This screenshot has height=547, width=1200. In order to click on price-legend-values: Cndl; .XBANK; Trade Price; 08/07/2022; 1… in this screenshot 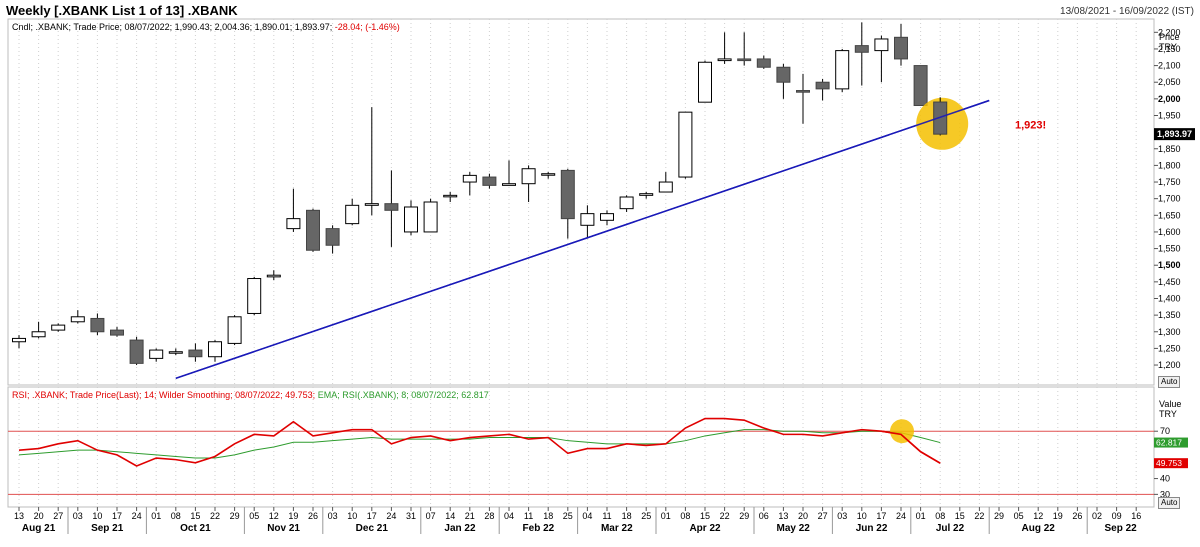, I will do `click(172, 27)`.